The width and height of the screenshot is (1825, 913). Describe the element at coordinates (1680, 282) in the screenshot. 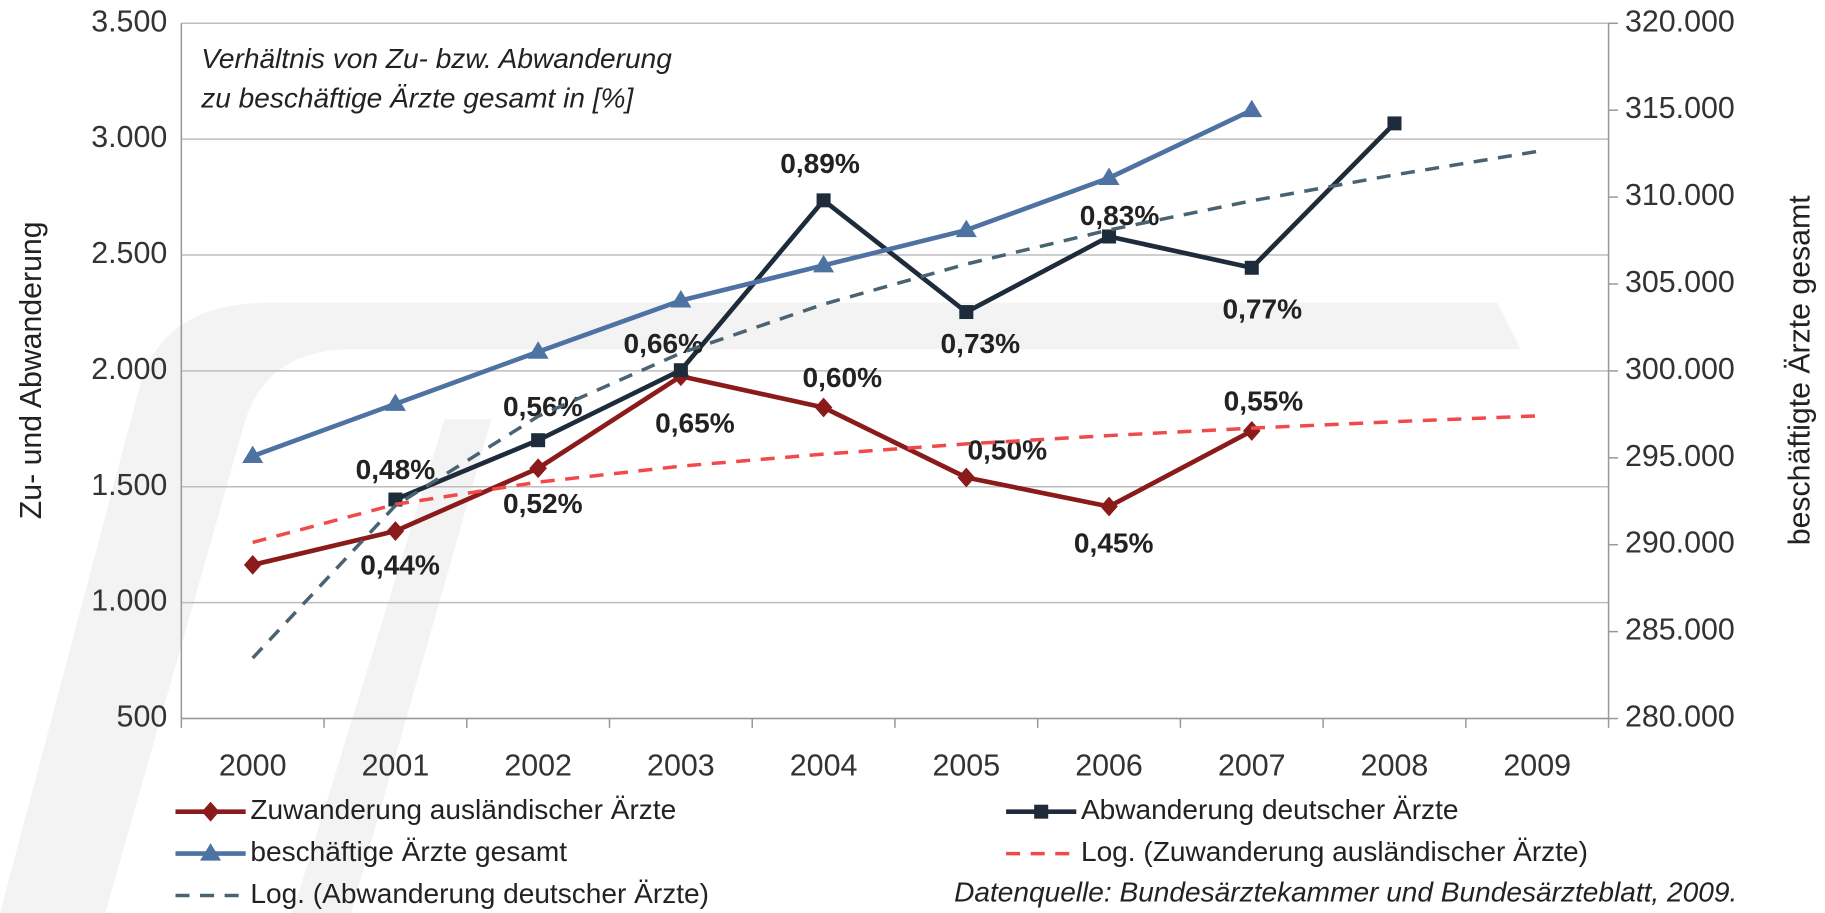

I see `y2-tick-label: 305.000` at that location.